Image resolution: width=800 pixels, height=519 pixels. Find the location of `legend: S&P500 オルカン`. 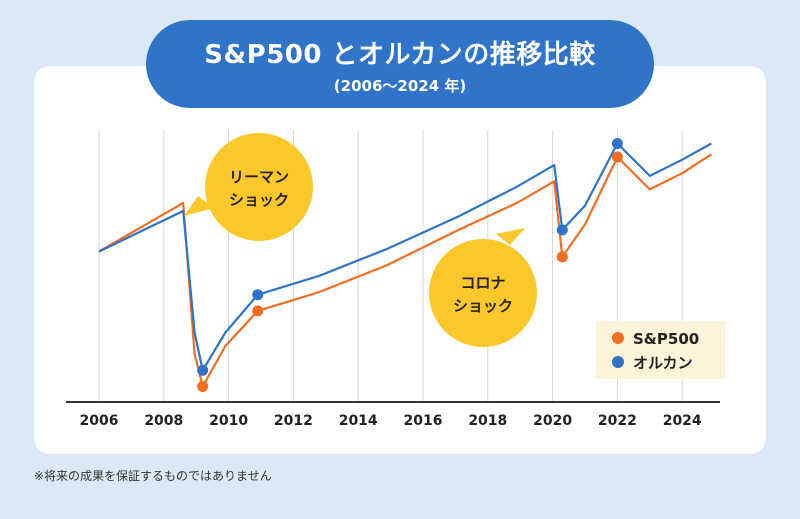

legend: S&P500 オルカン is located at coordinates (660, 350).